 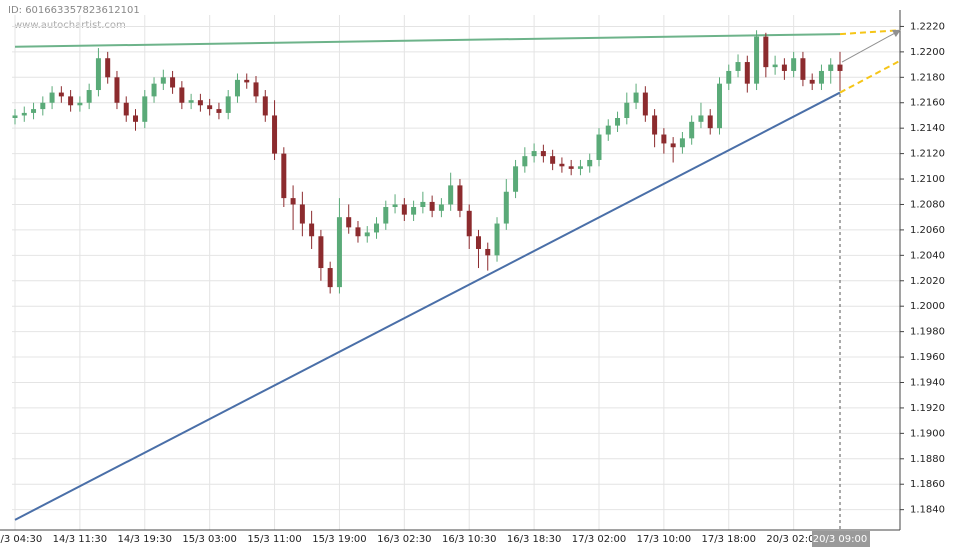 What do you see at coordinates (927, 459) in the screenshot?
I see `y-tick-label: 1.1880` at bounding box center [927, 459].